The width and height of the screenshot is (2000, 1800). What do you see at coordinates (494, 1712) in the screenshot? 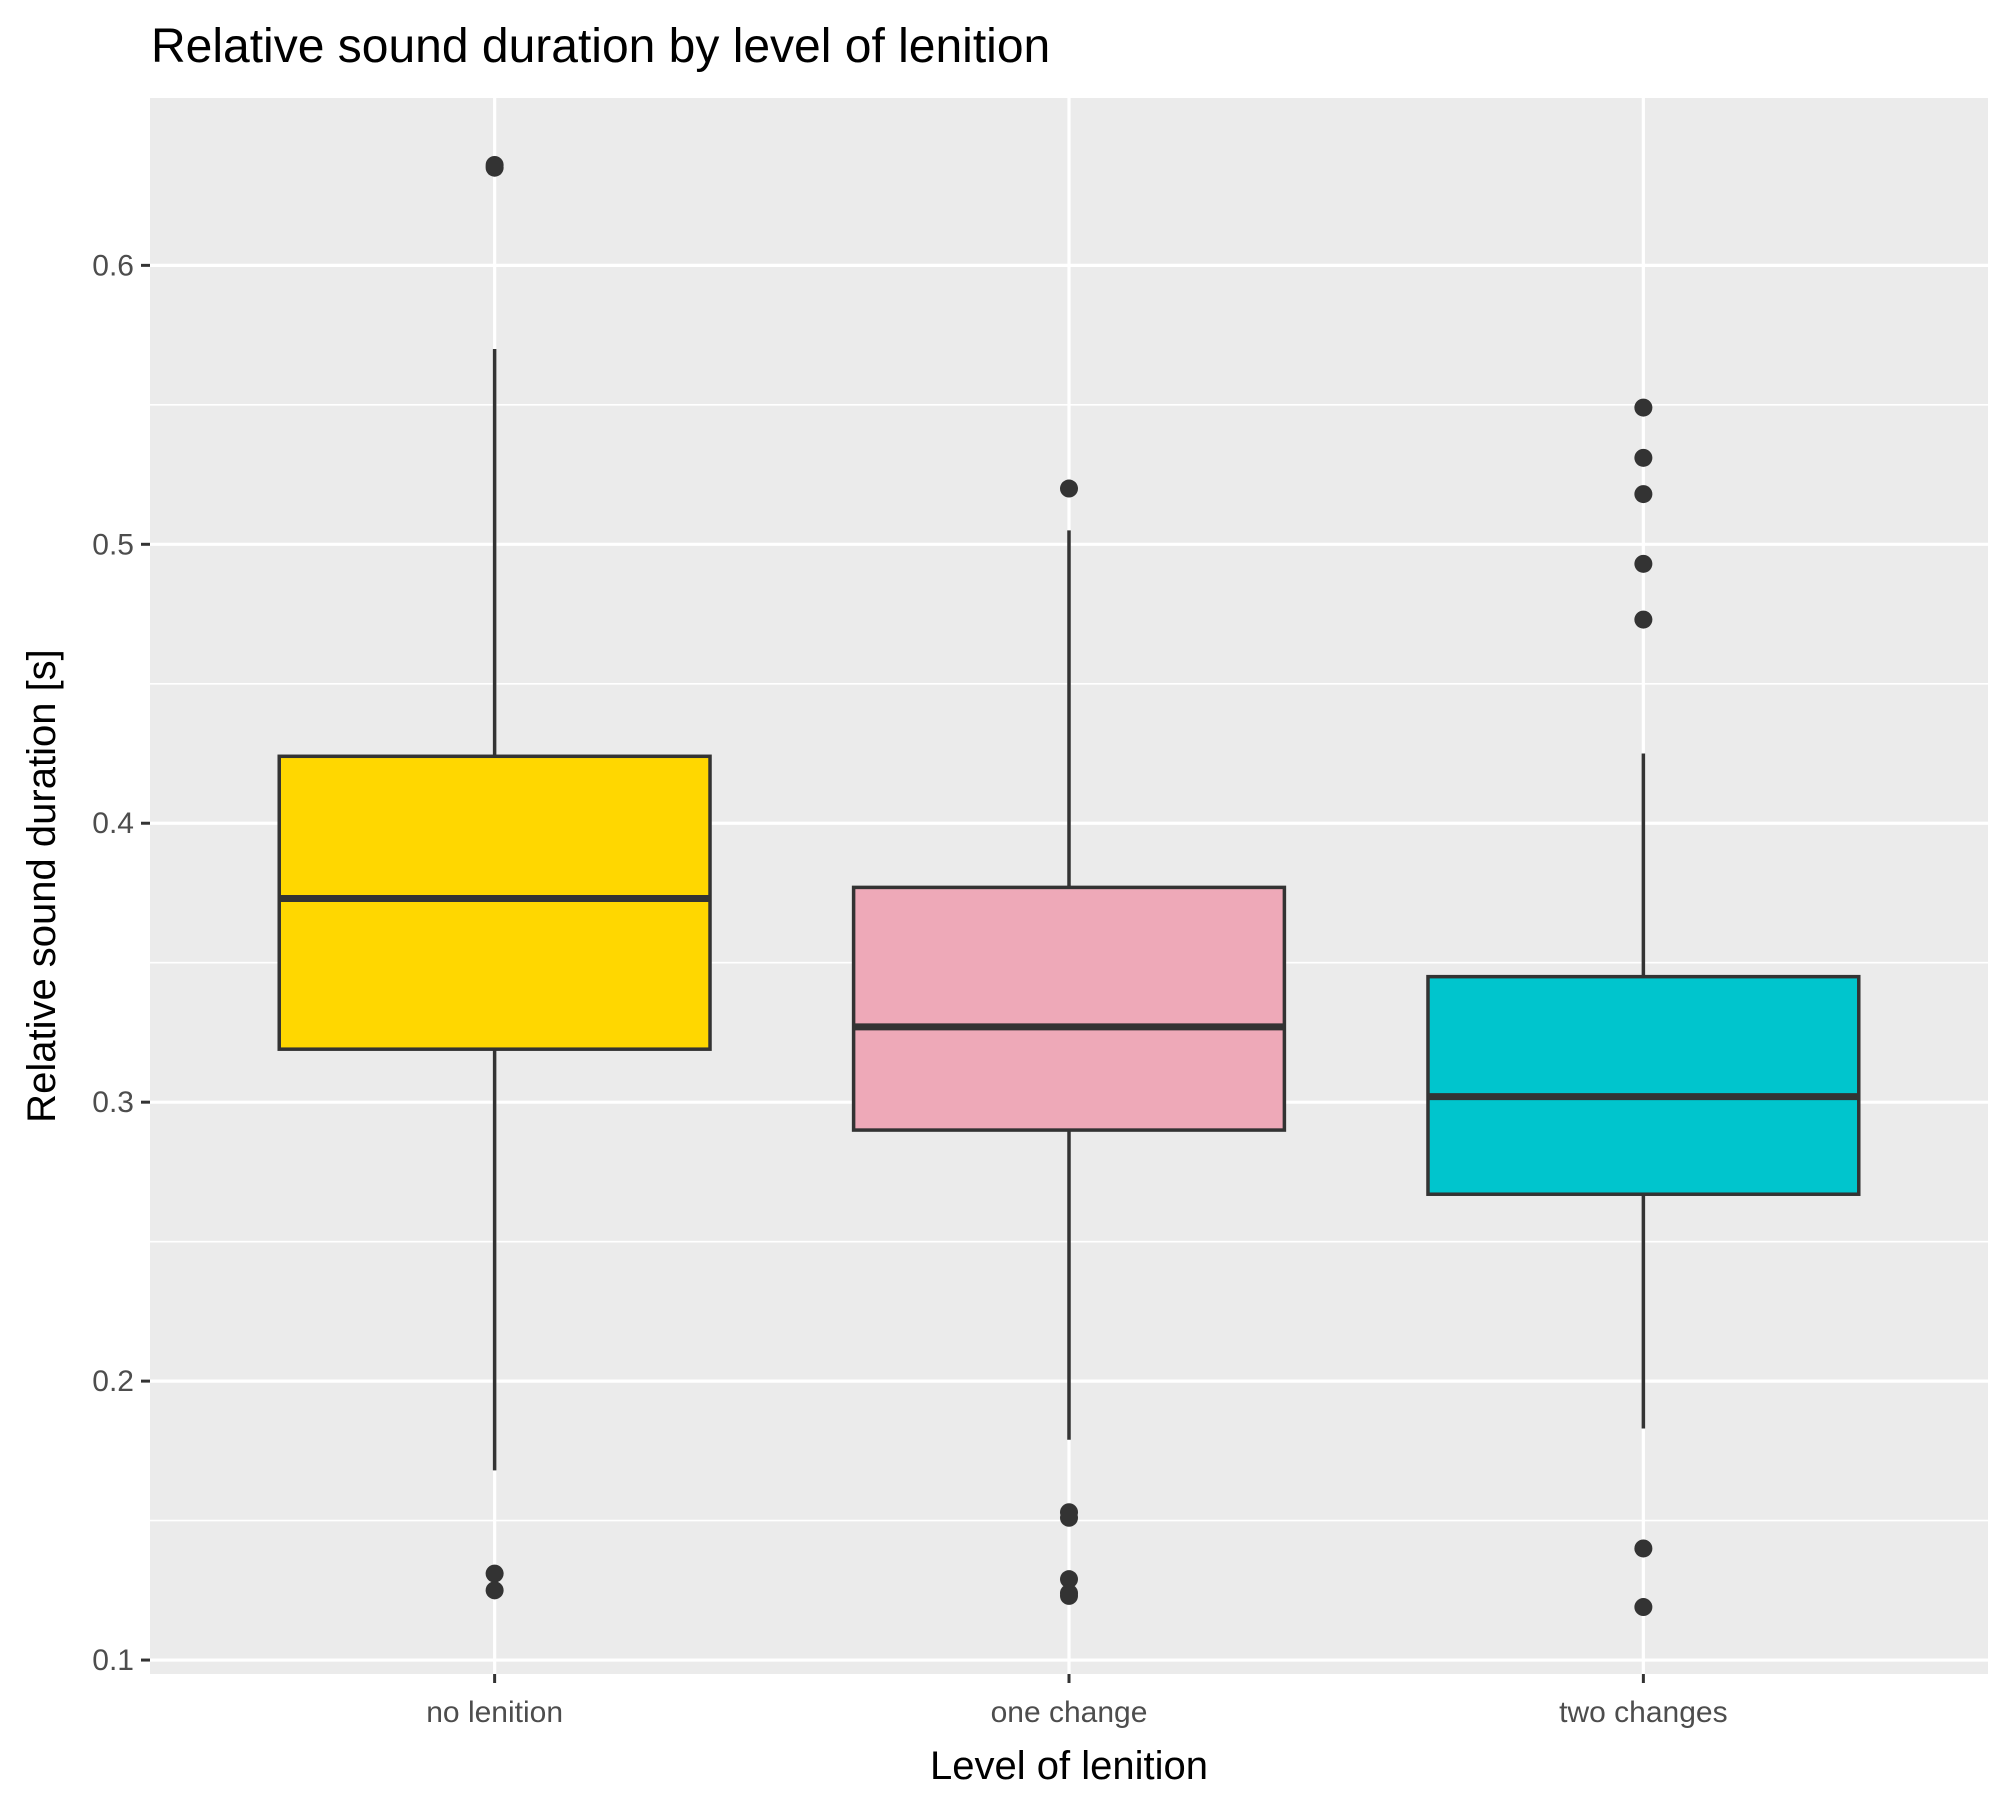
I see `x-tick-label: no lenition` at bounding box center [494, 1712].